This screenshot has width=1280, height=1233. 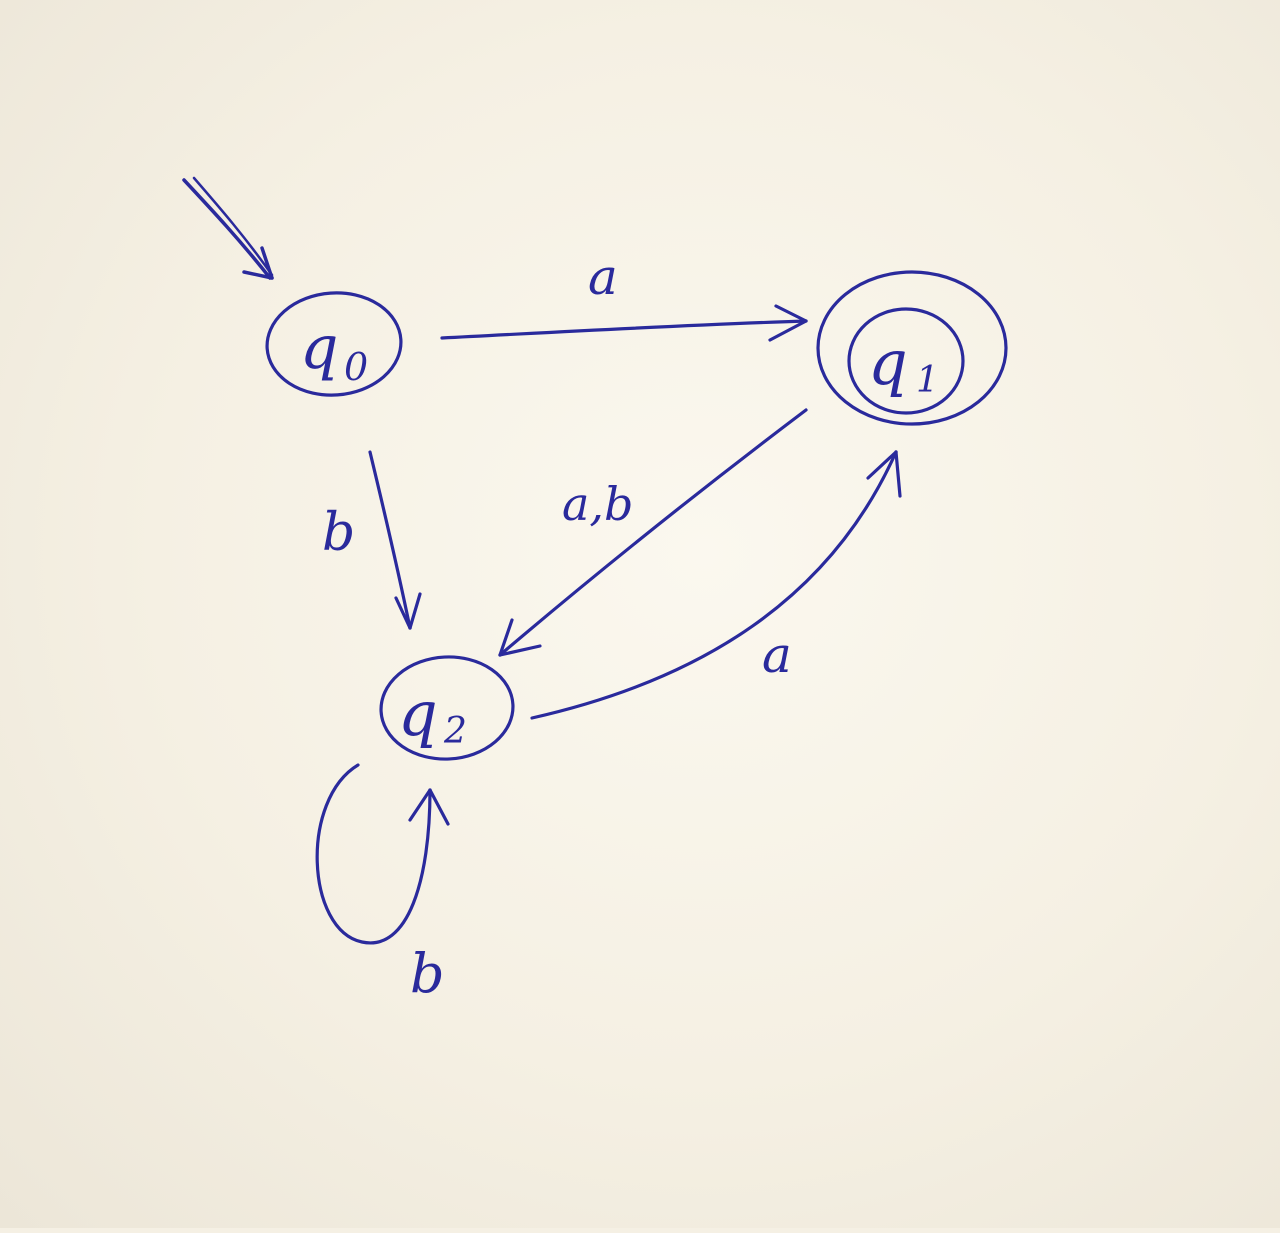 What do you see at coordinates (888, 362) in the screenshot?
I see `state-q1-label-base: q` at bounding box center [888, 362].